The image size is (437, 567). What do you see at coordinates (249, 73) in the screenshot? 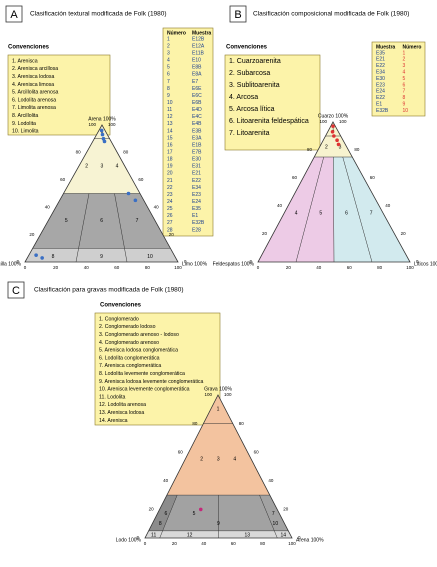
I see `legend-item: 2. Subarcosa` at bounding box center [249, 73].